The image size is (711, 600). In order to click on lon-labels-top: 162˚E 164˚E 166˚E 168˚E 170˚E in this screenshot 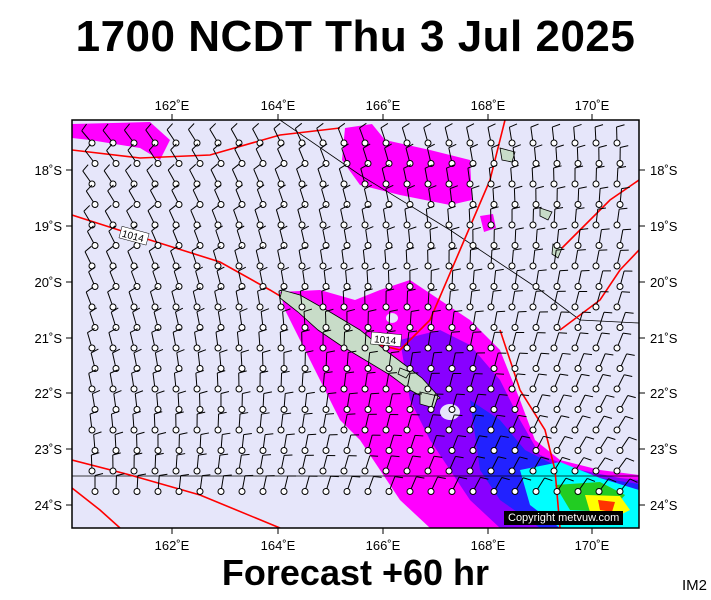, I will do `click(382, 105)`.